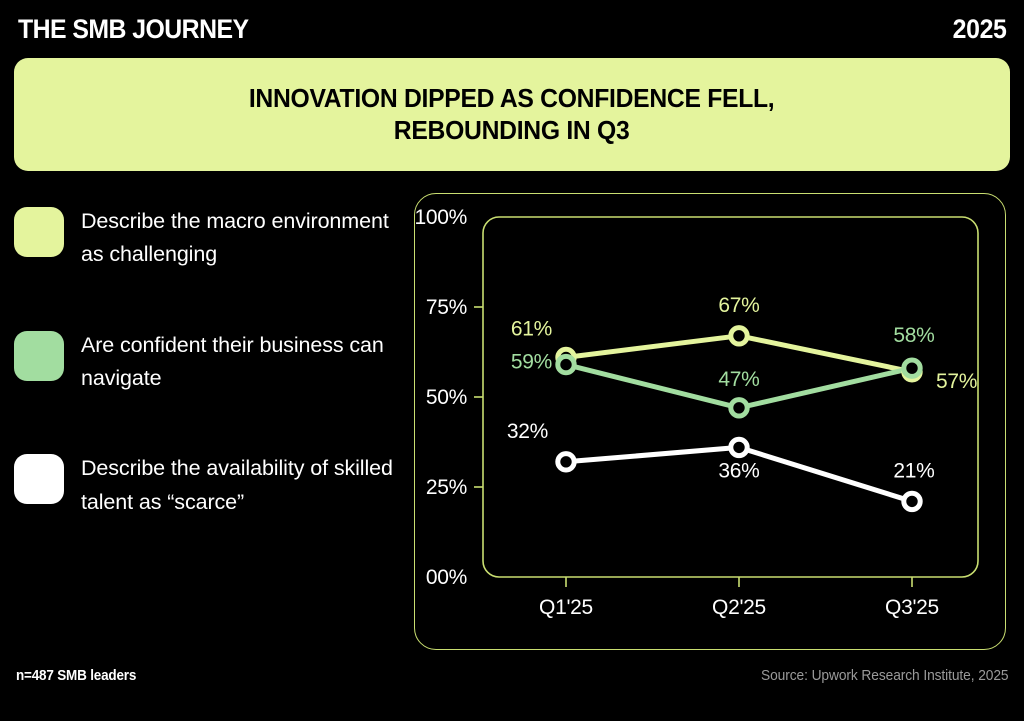 The height and width of the screenshot is (721, 1024). I want to click on data-point-label: 32%, so click(527, 431).